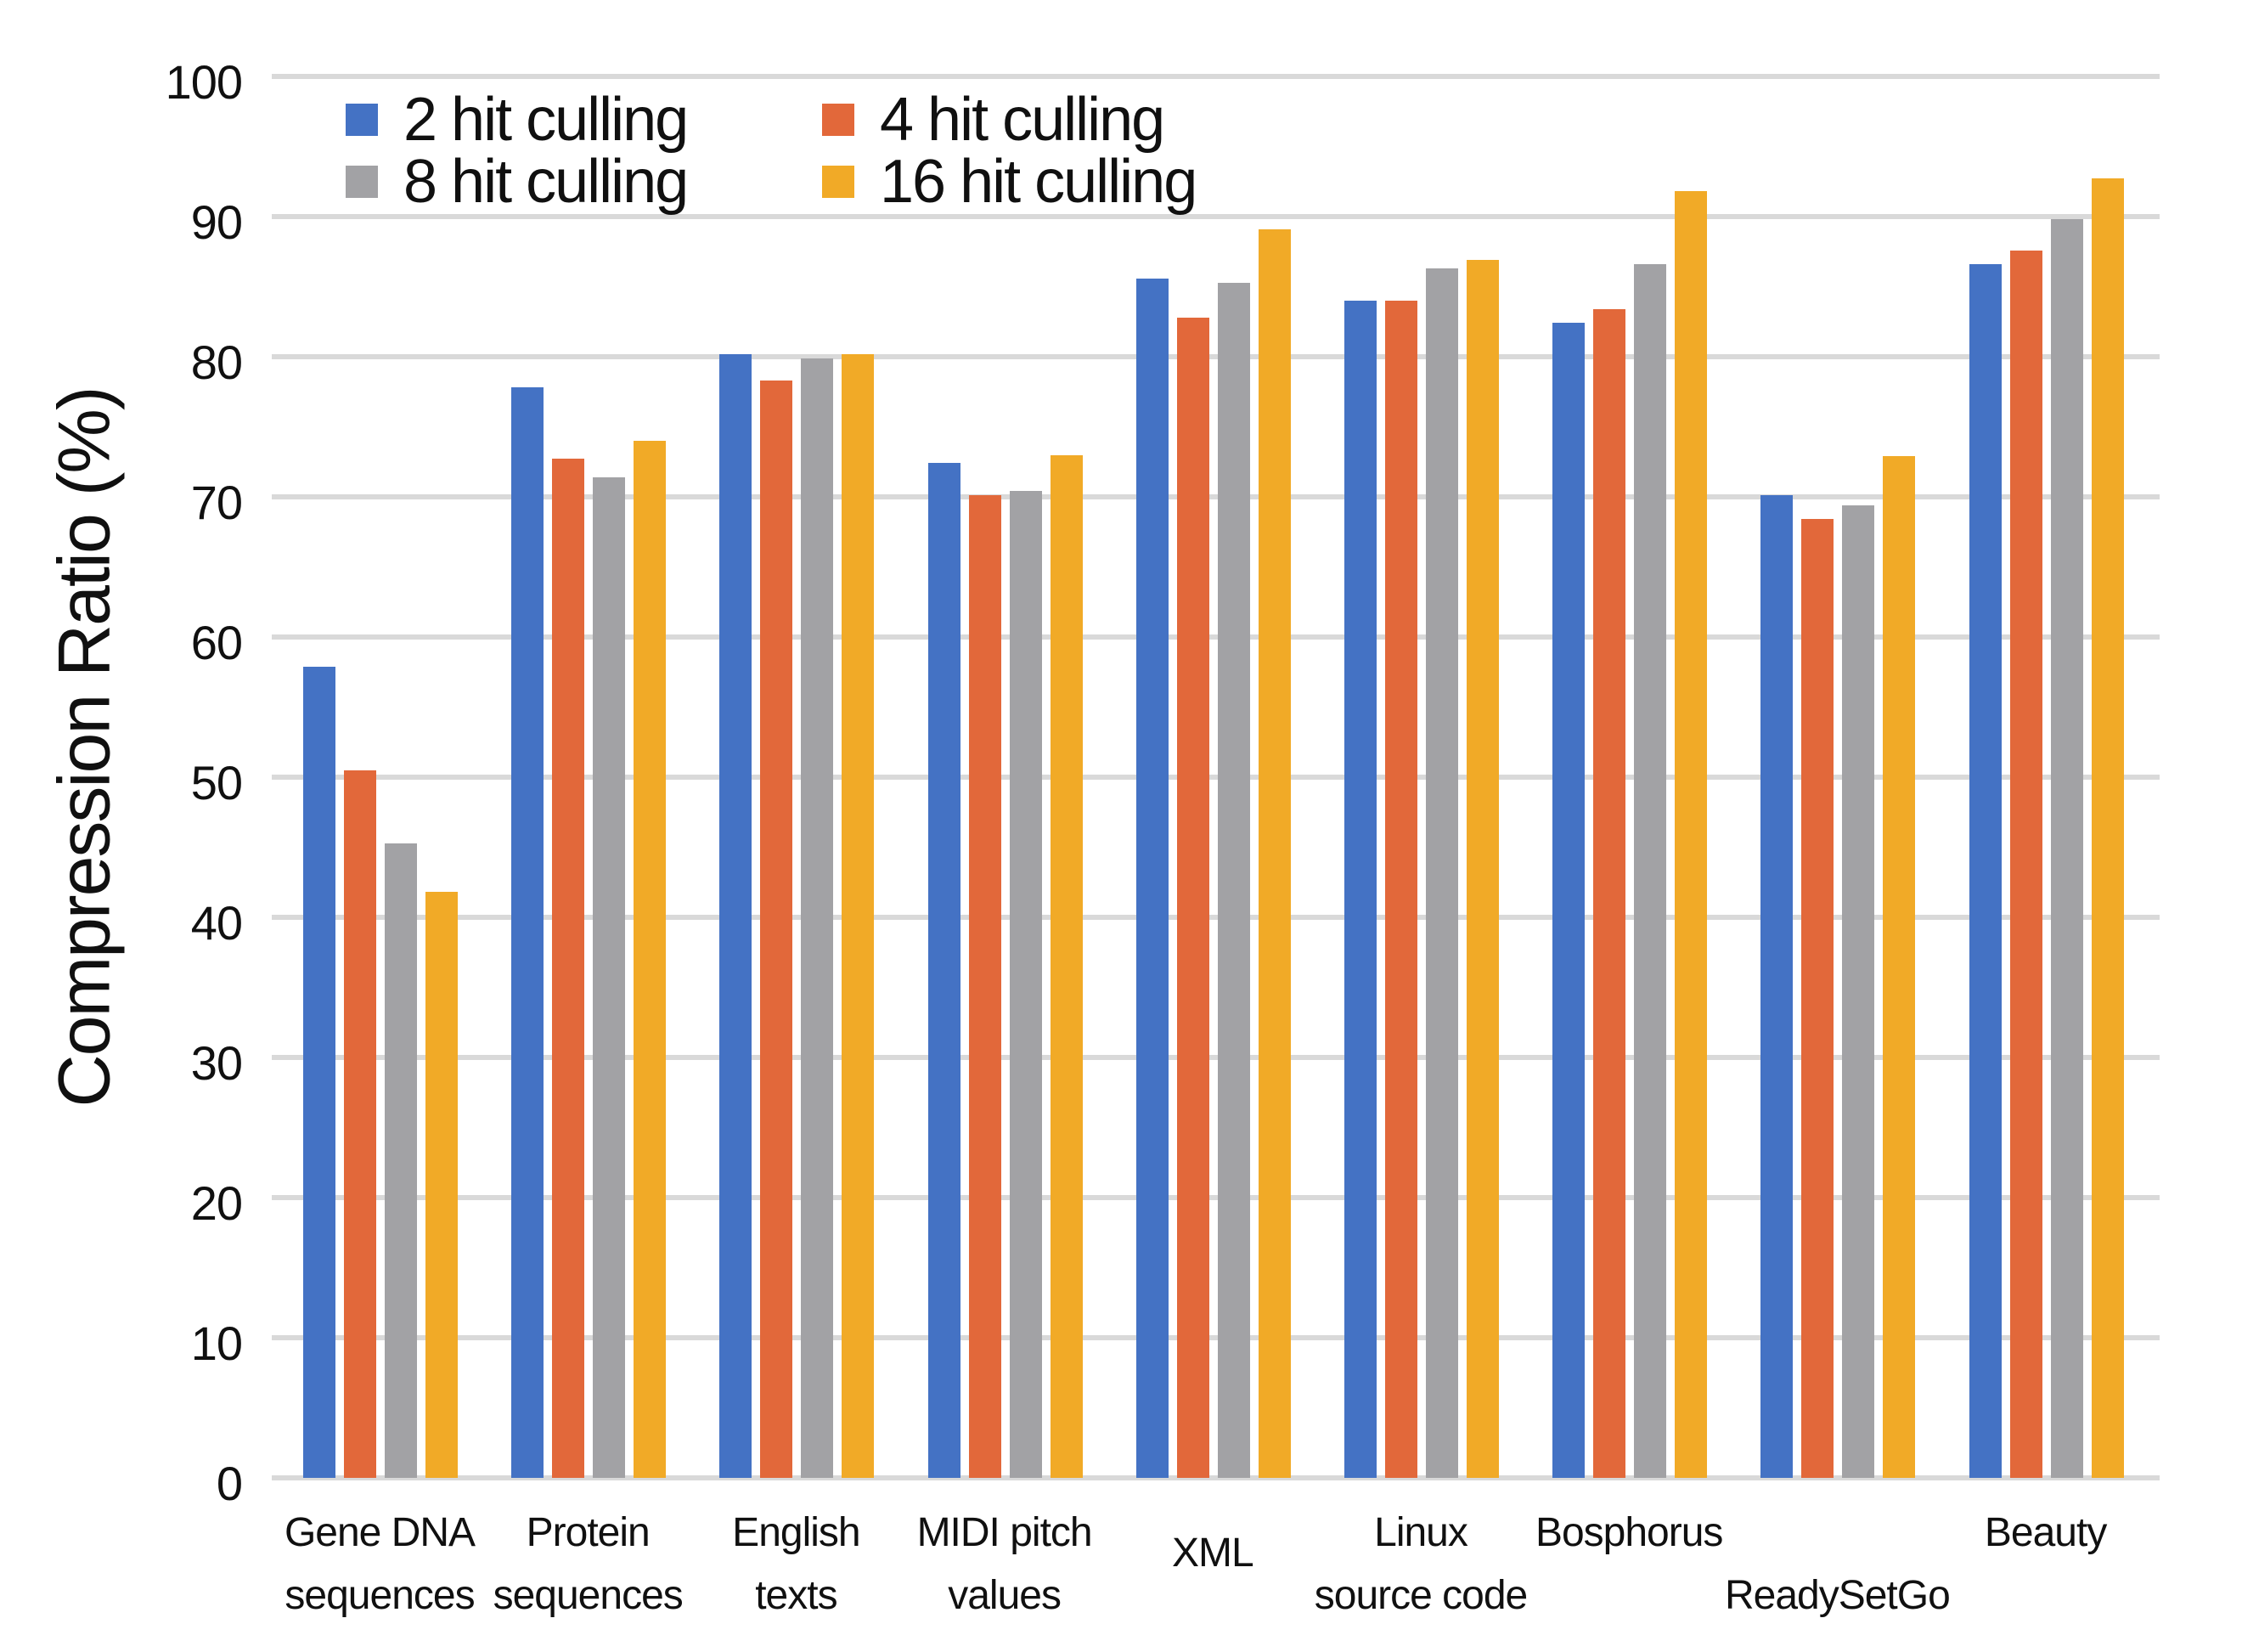 The image size is (2242, 1652). I want to click on bar-4-hit-culling-Gene-DNA-sequences, so click(360, 1124).